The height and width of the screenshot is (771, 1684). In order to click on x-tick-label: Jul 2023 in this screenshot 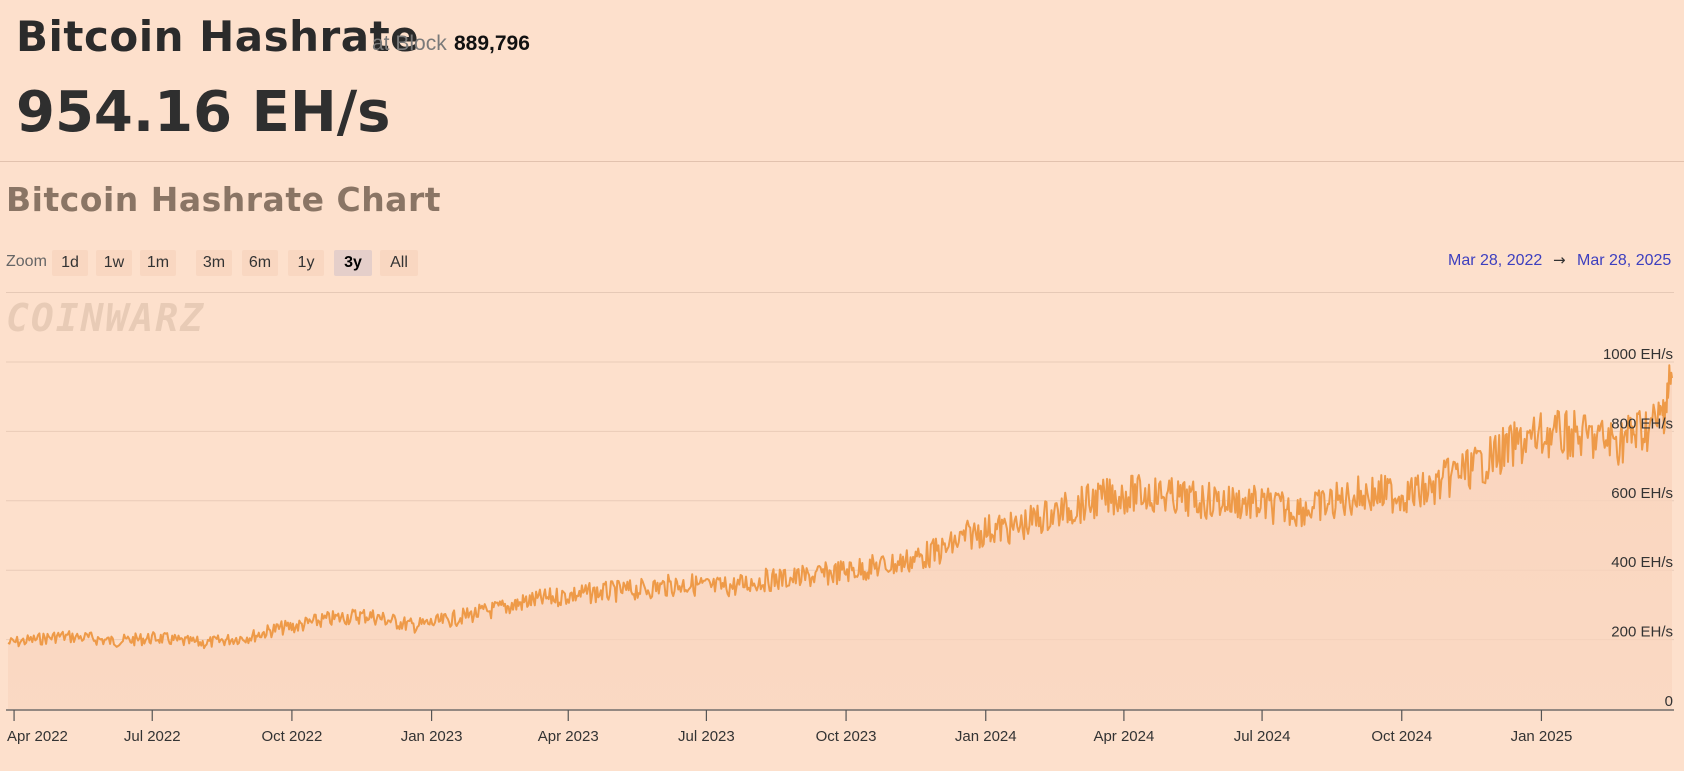, I will do `click(706, 736)`.